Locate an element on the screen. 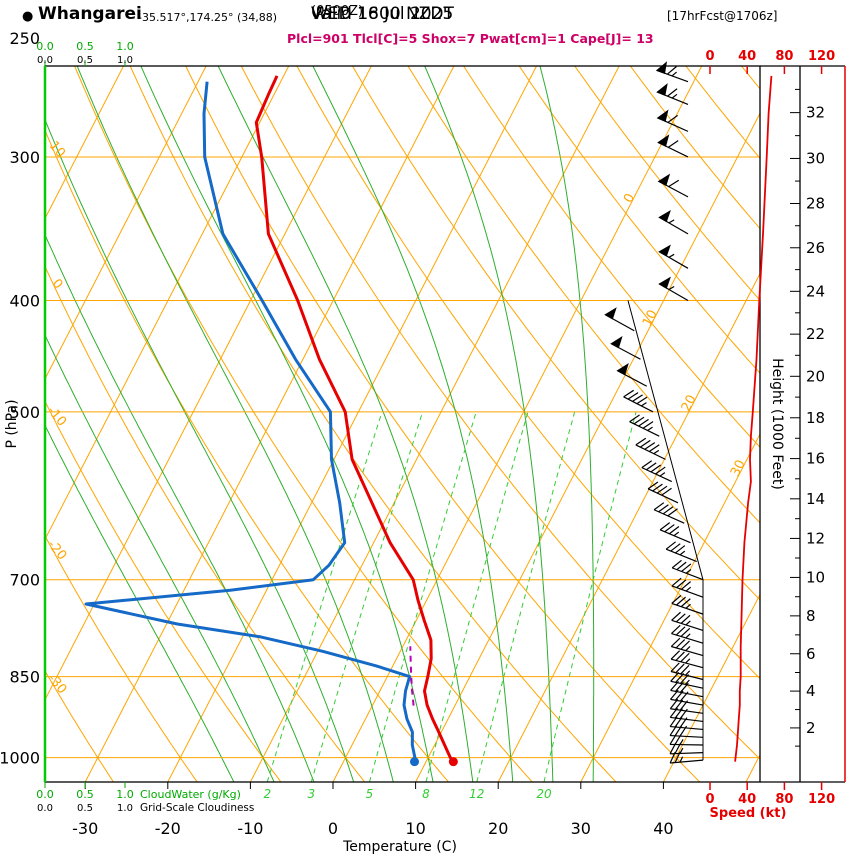  height-axis-title: Height (1000 Feet) is located at coordinates (777, 424).